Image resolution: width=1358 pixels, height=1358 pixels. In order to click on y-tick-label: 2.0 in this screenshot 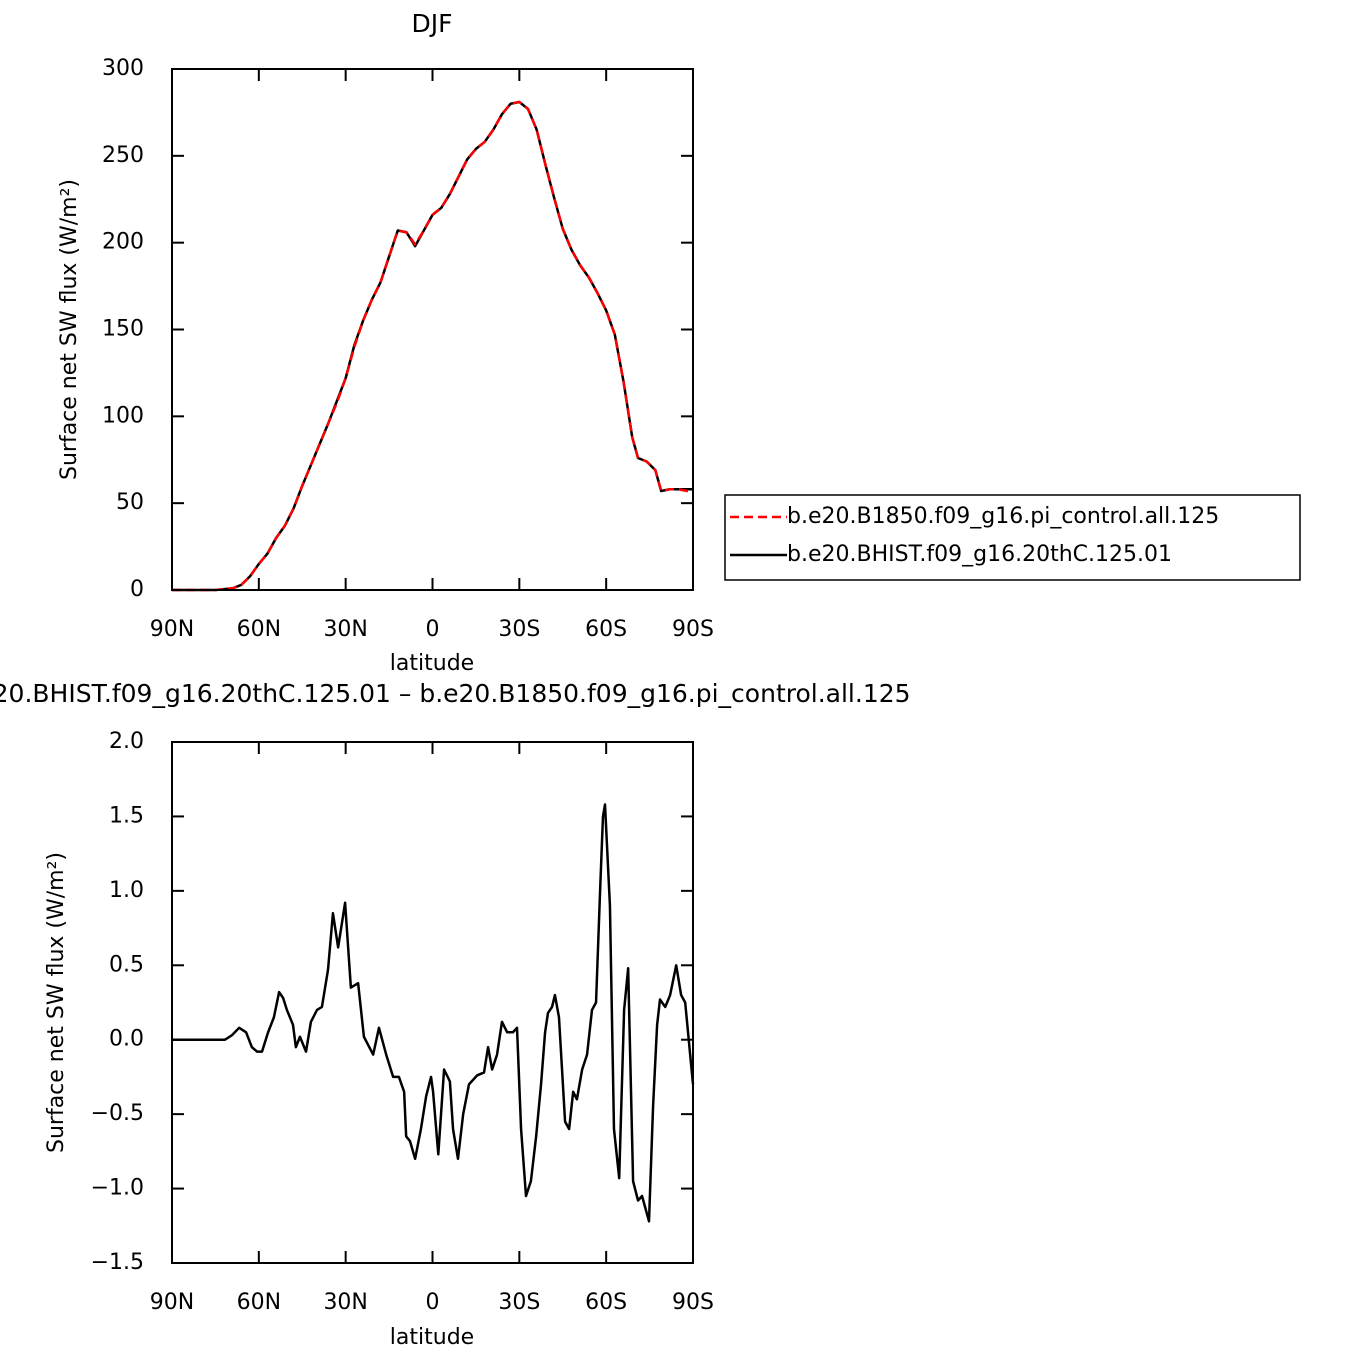, I will do `click(126, 741)`.